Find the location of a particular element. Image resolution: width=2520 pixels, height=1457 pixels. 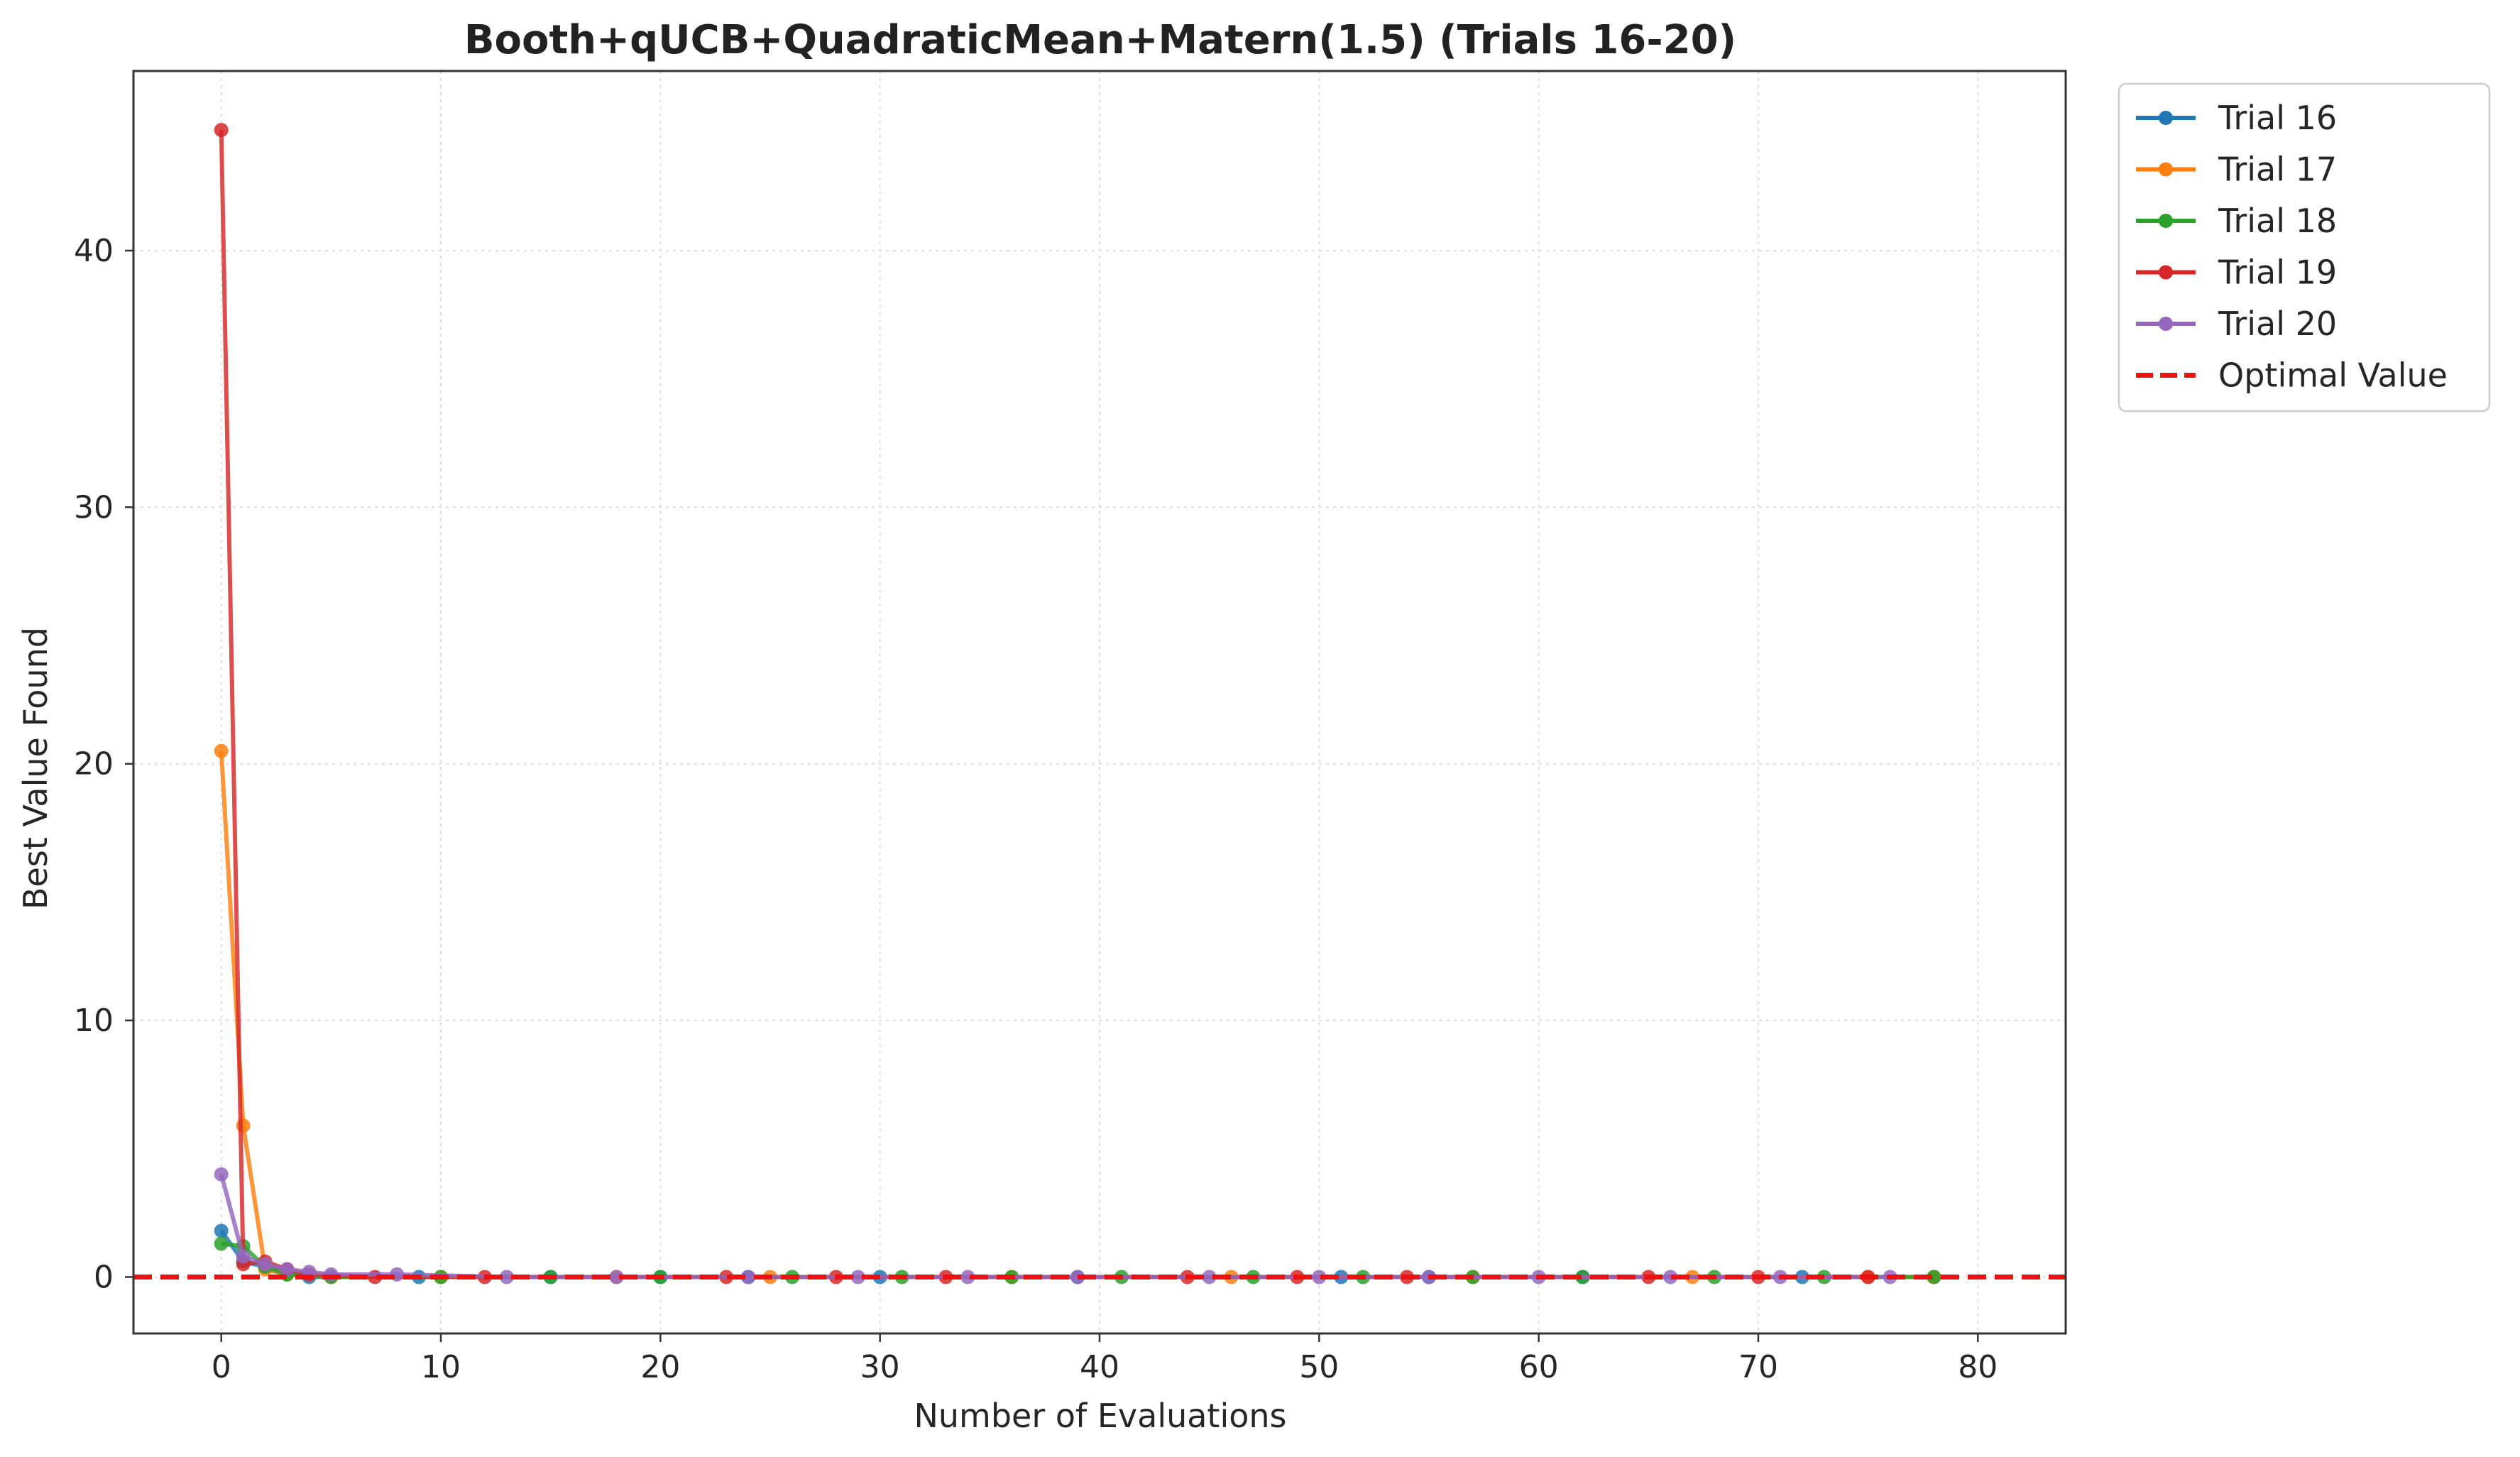

y-tick-label: 10 is located at coordinates (94, 1021).